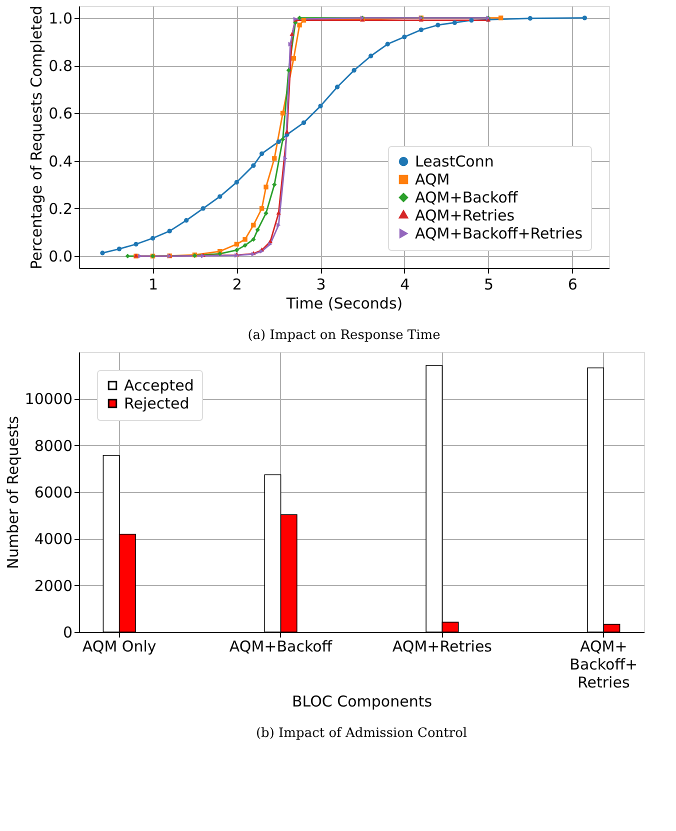  I want to click on legend-label: Accepted, so click(159, 385).